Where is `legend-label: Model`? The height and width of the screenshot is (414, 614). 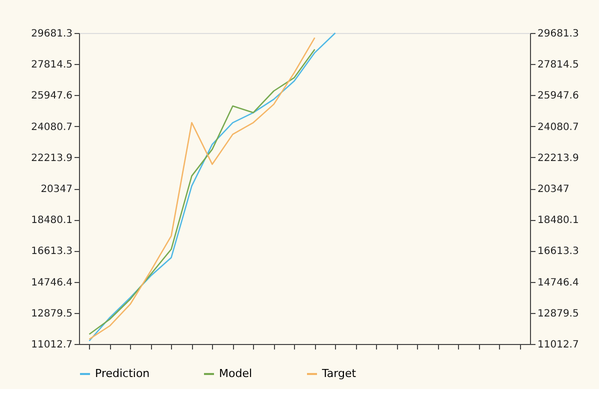 legend-label: Model is located at coordinates (235, 373).